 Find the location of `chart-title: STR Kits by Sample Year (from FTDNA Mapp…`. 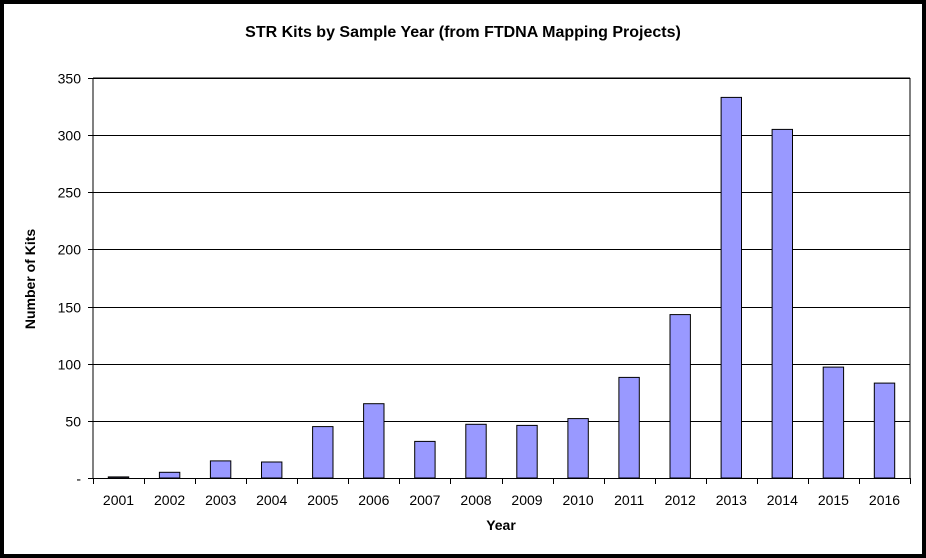

chart-title: STR Kits by Sample Year (from FTDNA Mapp… is located at coordinates (463, 32).